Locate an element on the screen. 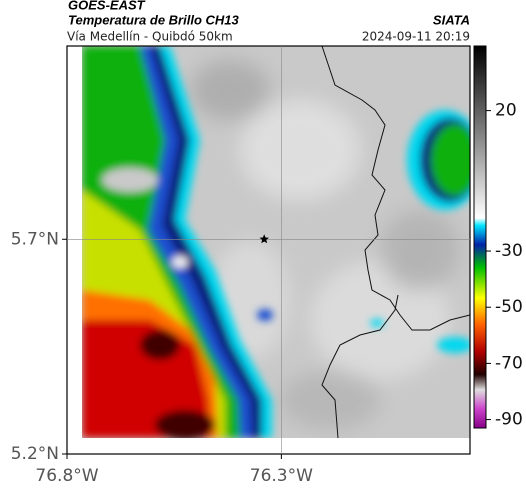 The width and height of the screenshot is (526, 491). colorbar-tick-label: -90 is located at coordinates (509, 420).